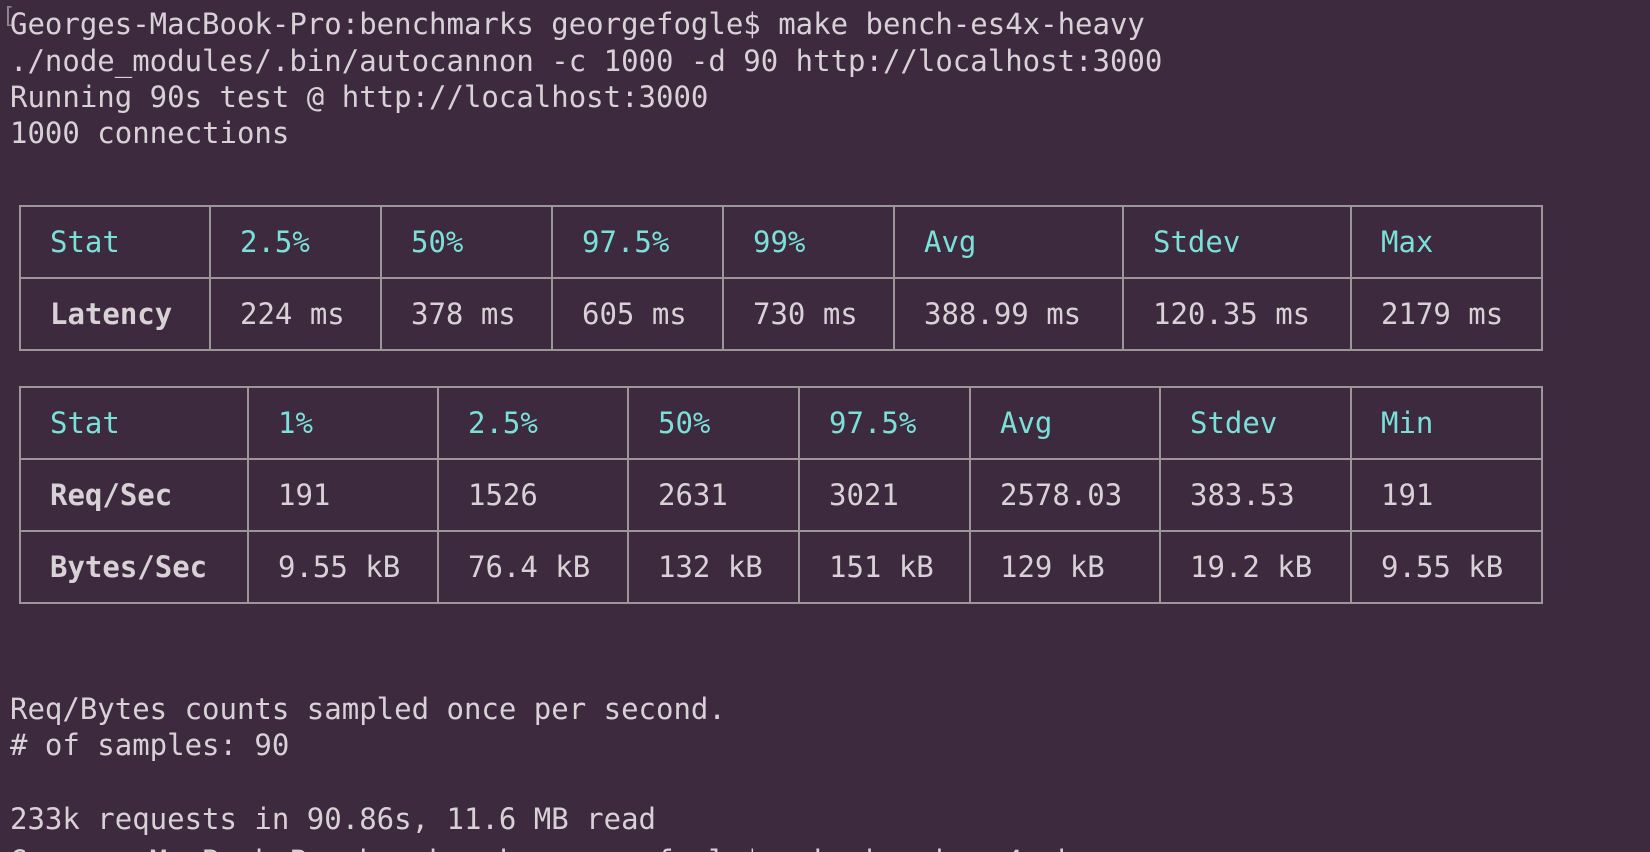 This screenshot has width=1650, height=852. Describe the element at coordinates (134, 567) in the screenshot. I see `row-label: Bytes/Sec` at that location.